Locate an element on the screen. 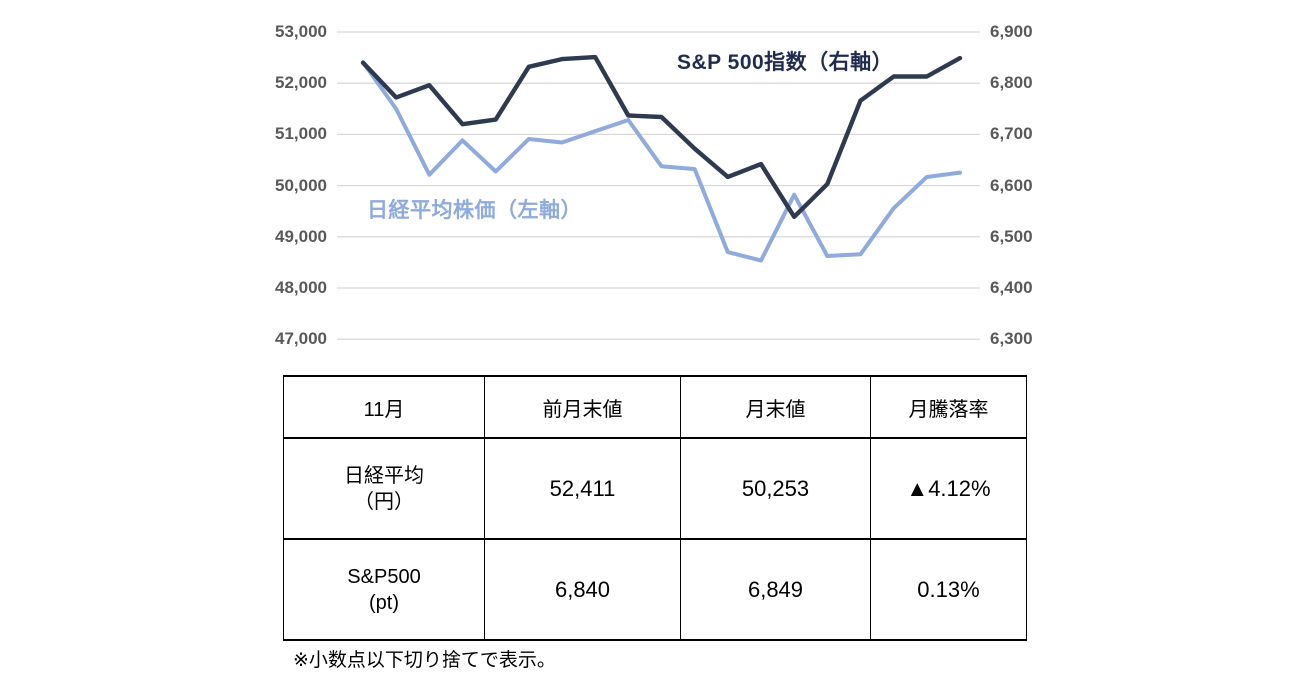  nikkei-line is located at coordinates (661, 161).